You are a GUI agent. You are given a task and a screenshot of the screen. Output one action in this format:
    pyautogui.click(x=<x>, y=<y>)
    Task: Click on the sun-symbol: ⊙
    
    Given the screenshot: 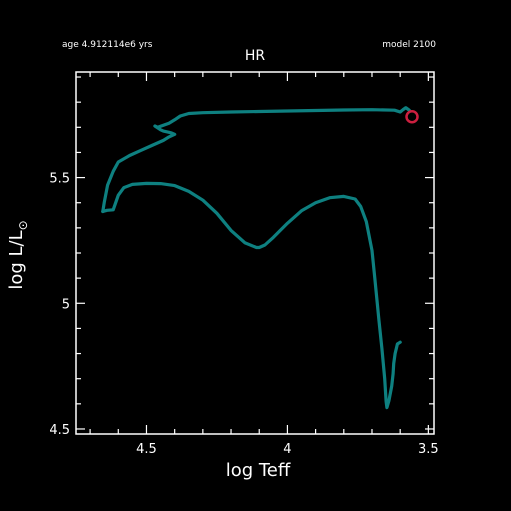 What is the action you would take?
    pyautogui.click(x=23, y=225)
    